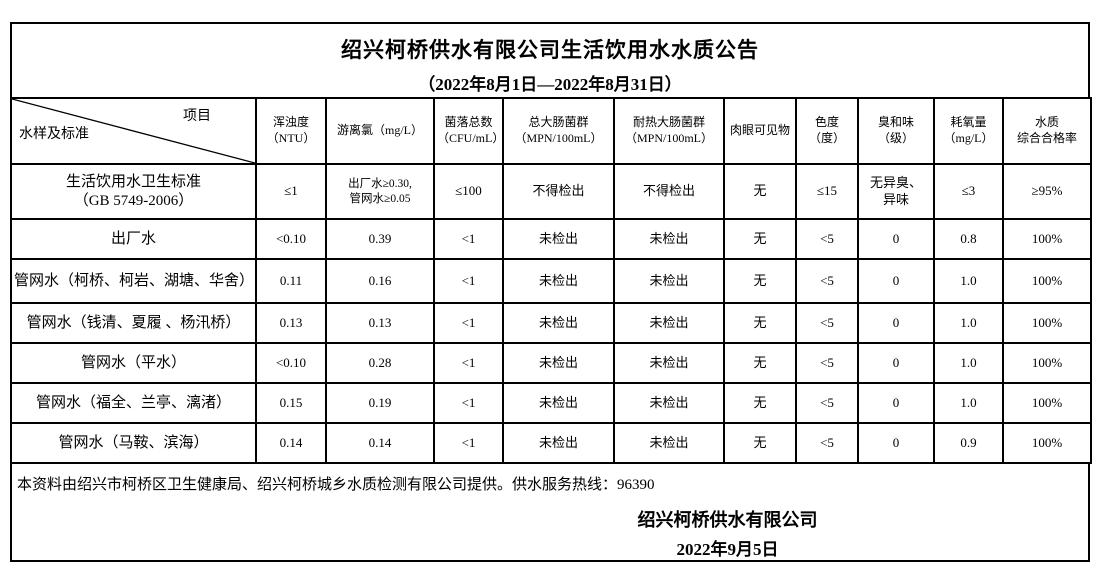 The width and height of the screenshot is (1100, 570). I want to click on table-cell: 0.9, so click(968, 443).